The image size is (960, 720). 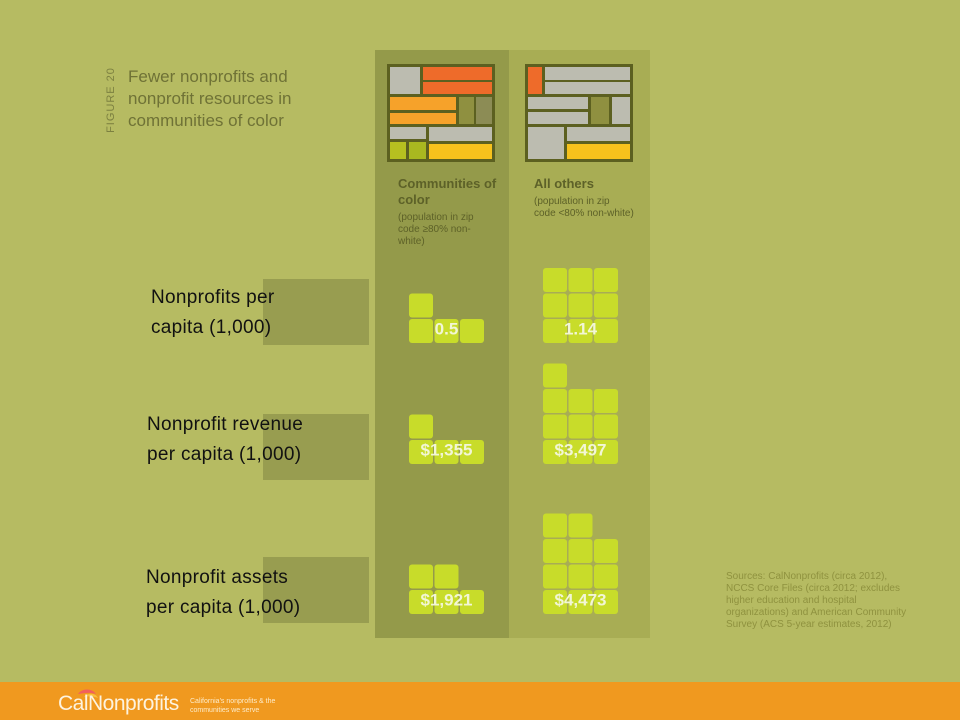 I want to click on brand-name: CalNonprofits, so click(x=118, y=703).